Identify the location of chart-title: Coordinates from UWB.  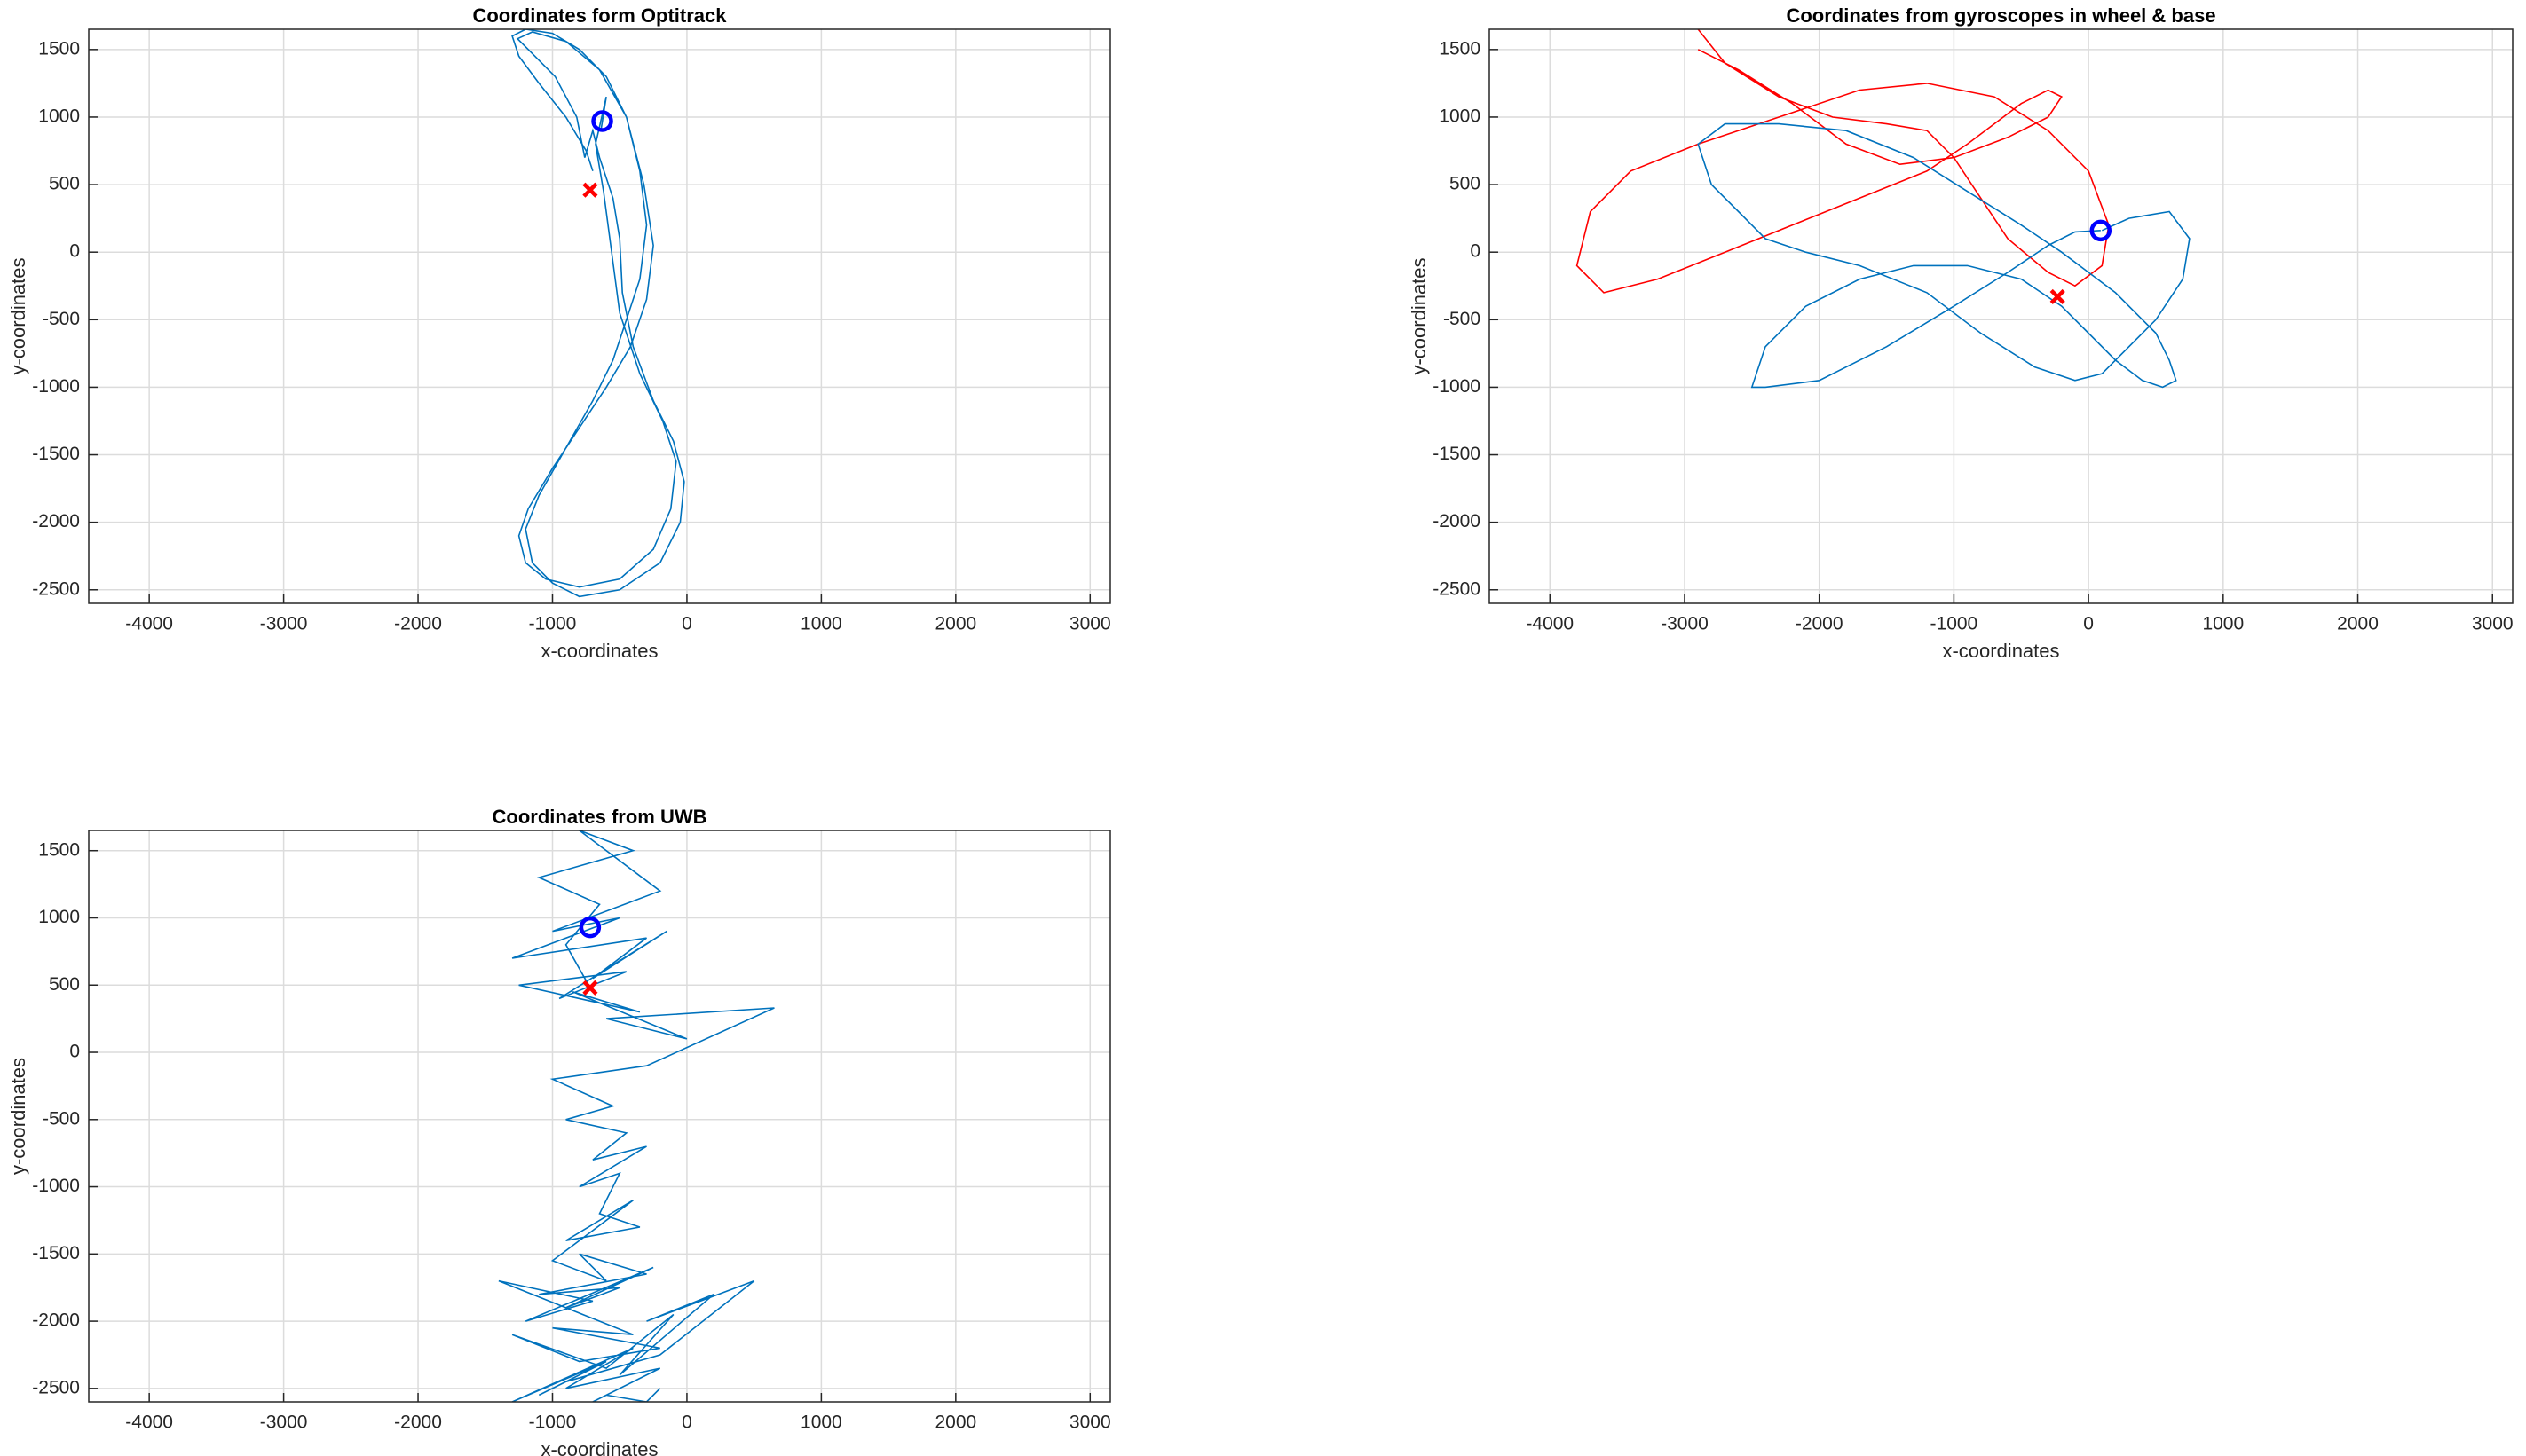
(600, 817).